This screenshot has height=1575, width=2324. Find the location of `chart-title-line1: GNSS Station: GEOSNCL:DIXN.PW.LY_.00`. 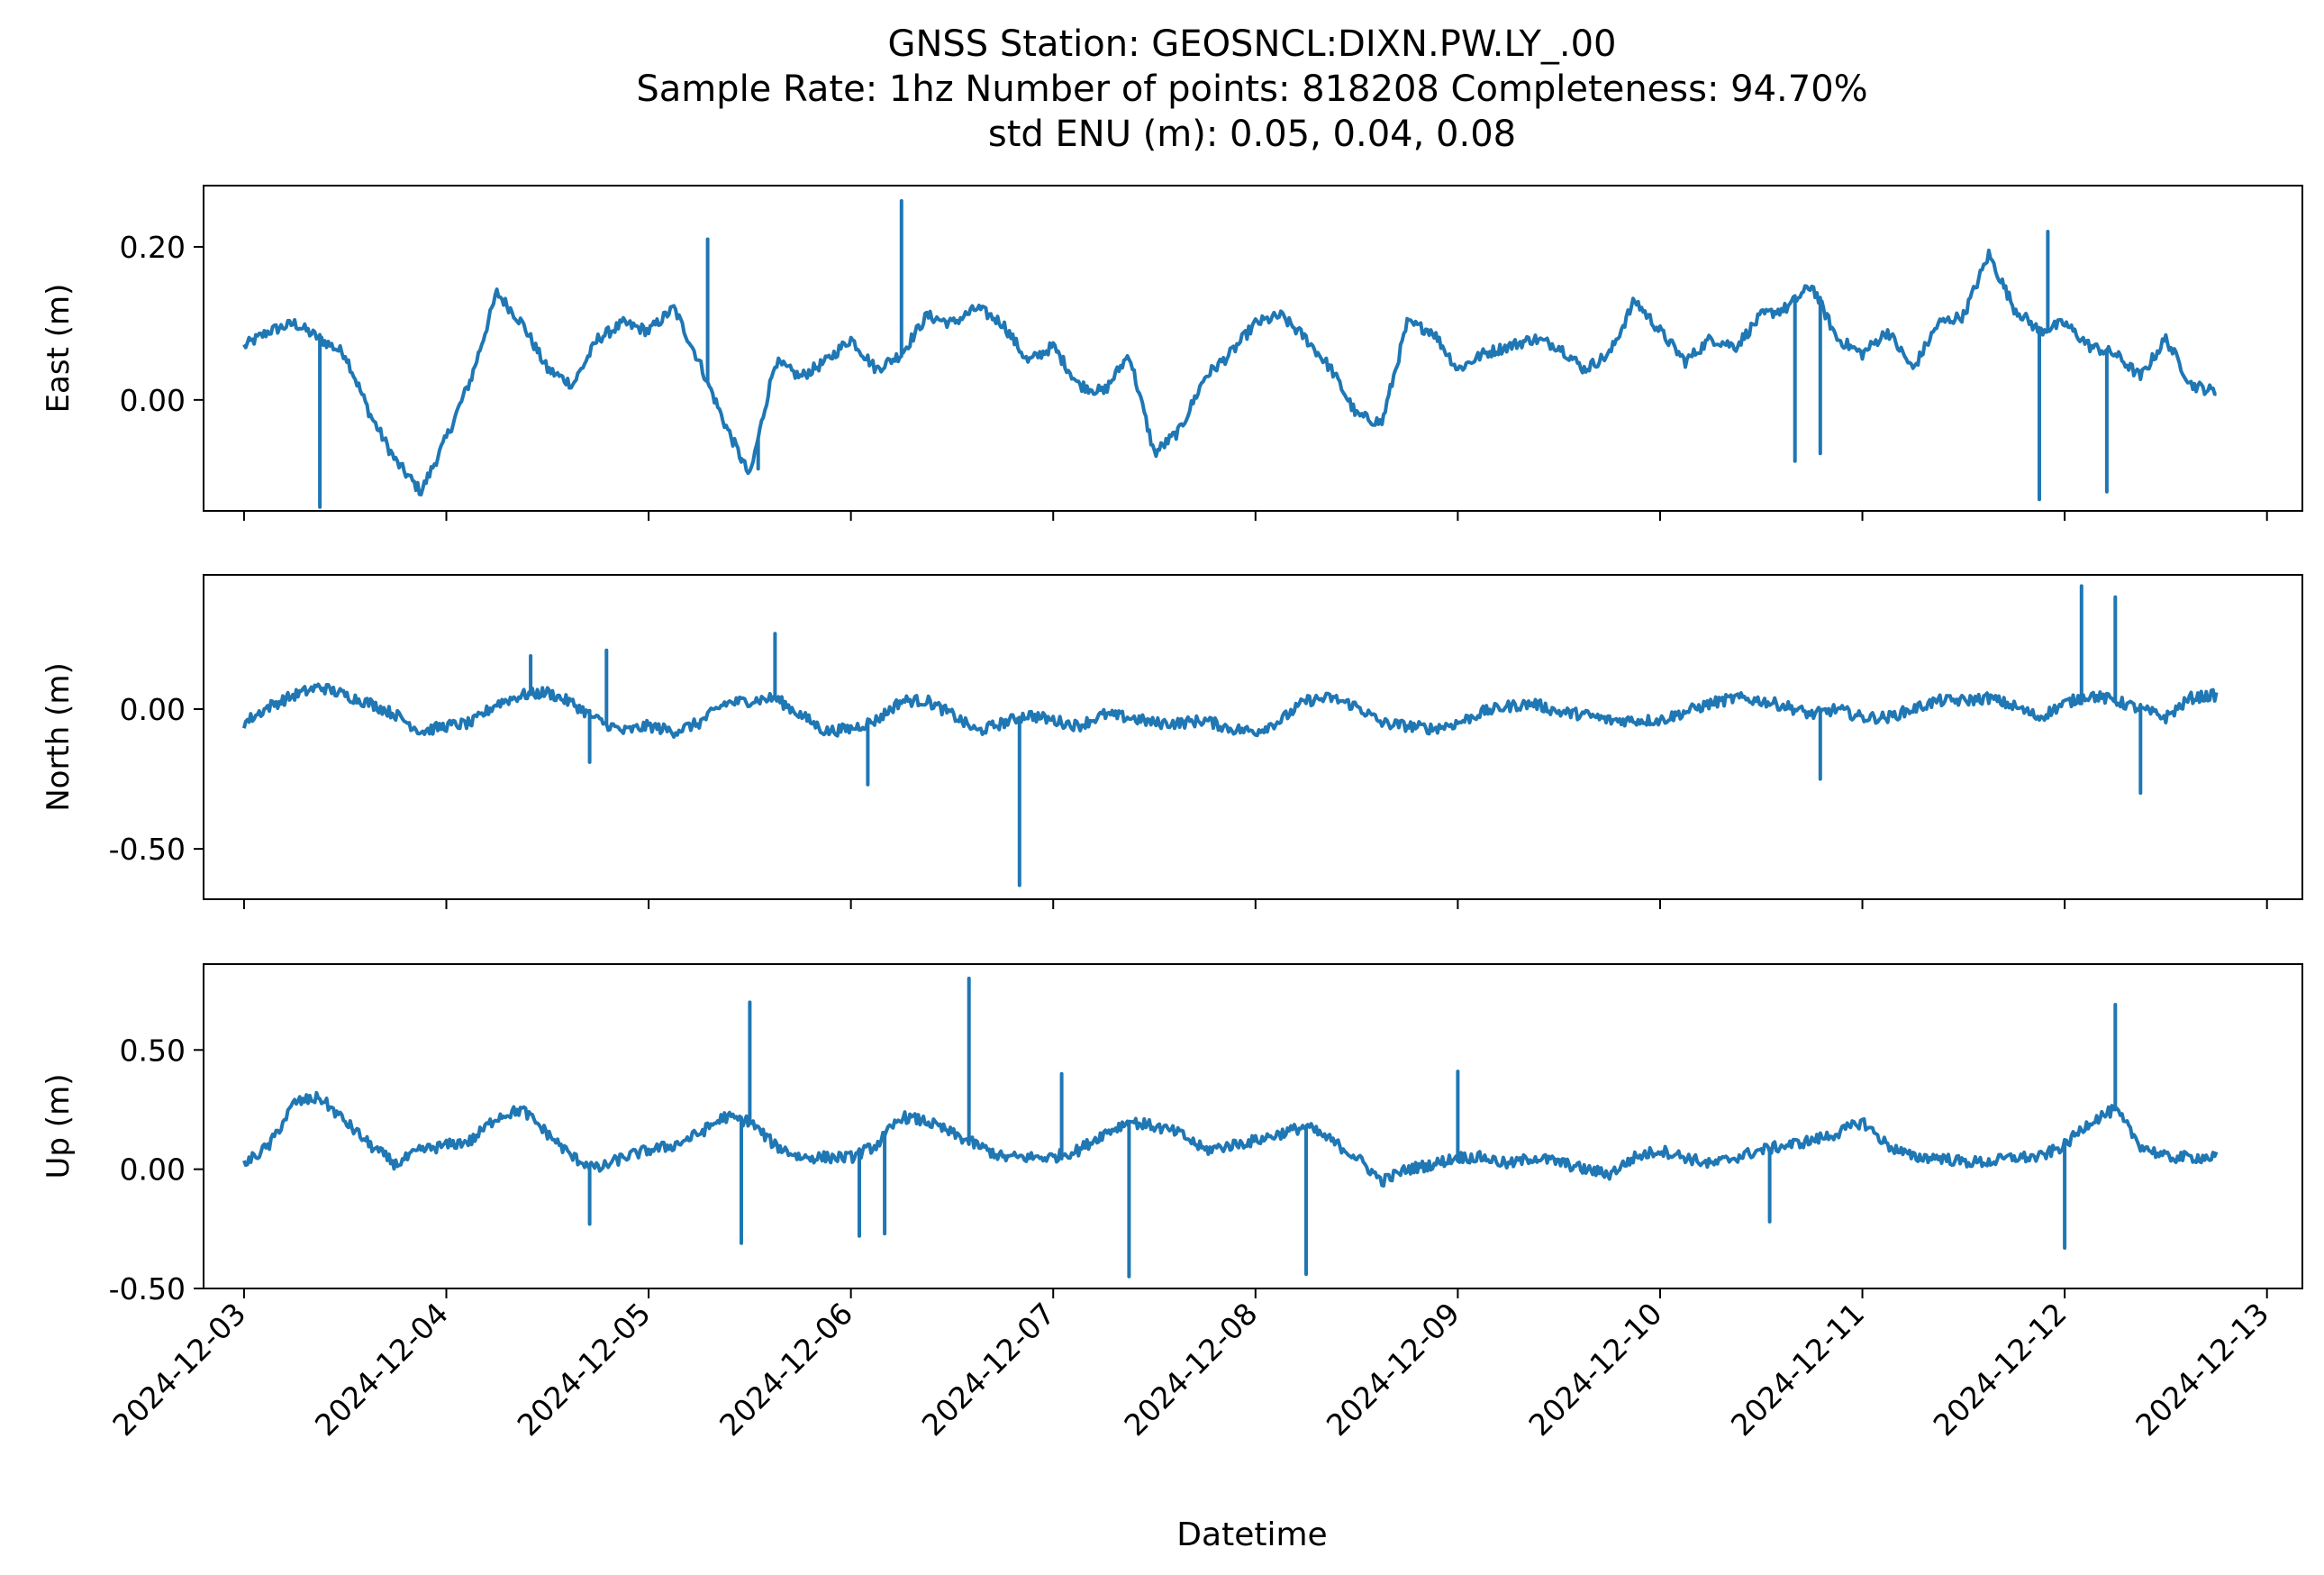

chart-title-line1: GNSS Station: GEOSNCL:DIXN.PW.LY_.00 is located at coordinates (1252, 44).